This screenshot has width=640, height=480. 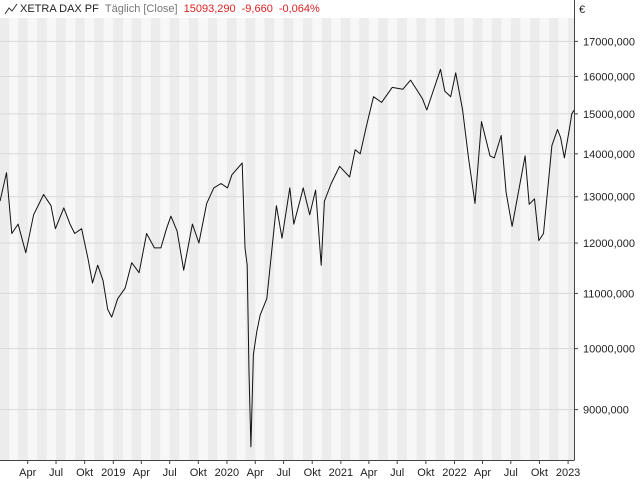 What do you see at coordinates (299, 9) in the screenshot?
I see `change-percent: -0,064%` at bounding box center [299, 9].